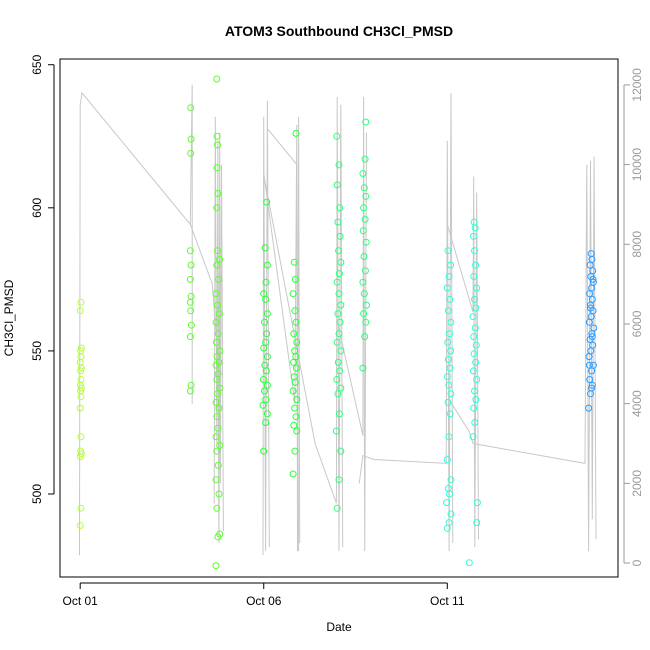 The image size is (650, 650). Describe the element at coordinates (637, 165) in the screenshot. I see `right-tick-label: 10000` at that location.